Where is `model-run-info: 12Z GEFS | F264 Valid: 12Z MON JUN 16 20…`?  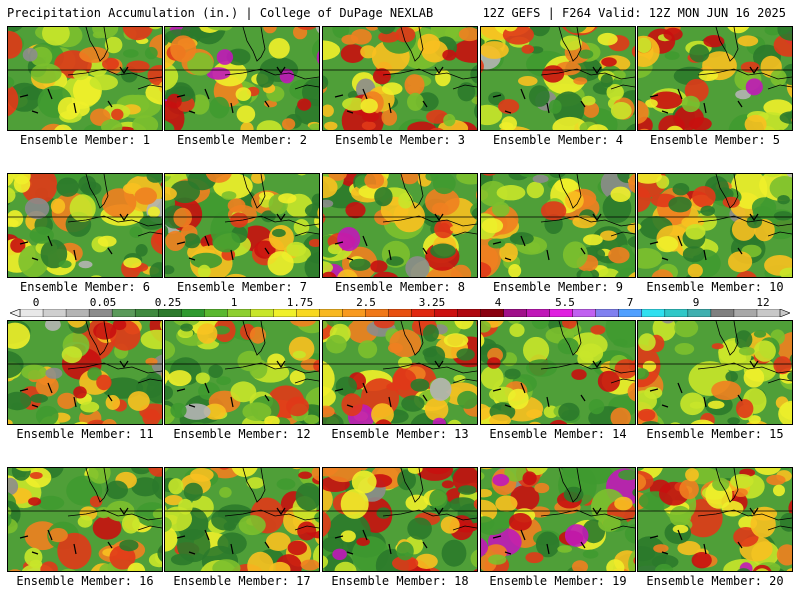 model-run-info: 12Z GEFS | F264 Valid: 12Z MON JUN 16 20… is located at coordinates (634, 13).